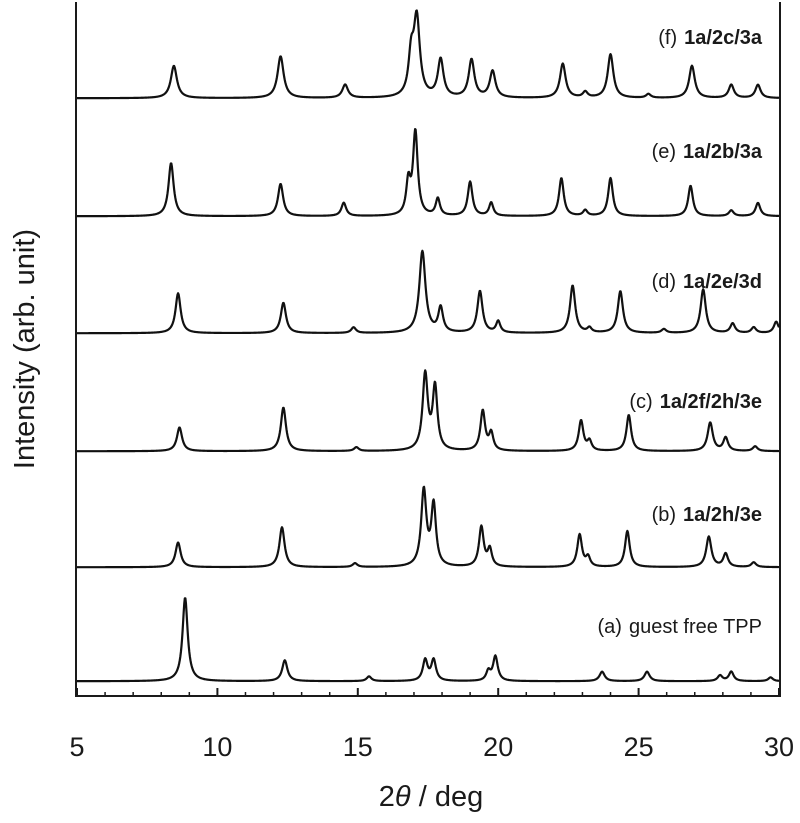  I want to click on series-label-prefix: (a), so click(610, 627).